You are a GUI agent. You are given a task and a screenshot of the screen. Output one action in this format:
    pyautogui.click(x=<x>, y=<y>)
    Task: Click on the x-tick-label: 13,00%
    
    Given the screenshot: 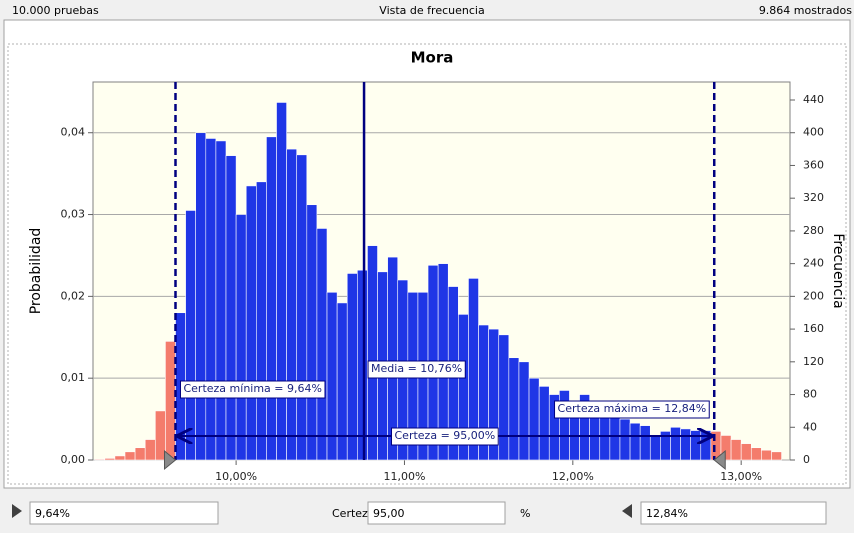 What is the action you would take?
    pyautogui.click(x=741, y=476)
    